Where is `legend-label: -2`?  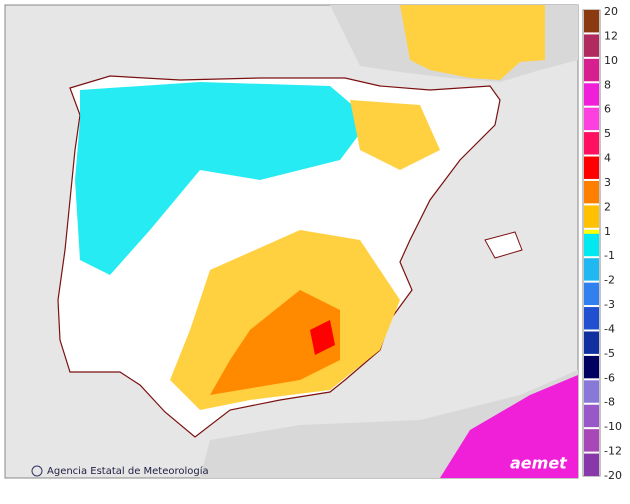
legend-label: -2 is located at coordinates (609, 280).